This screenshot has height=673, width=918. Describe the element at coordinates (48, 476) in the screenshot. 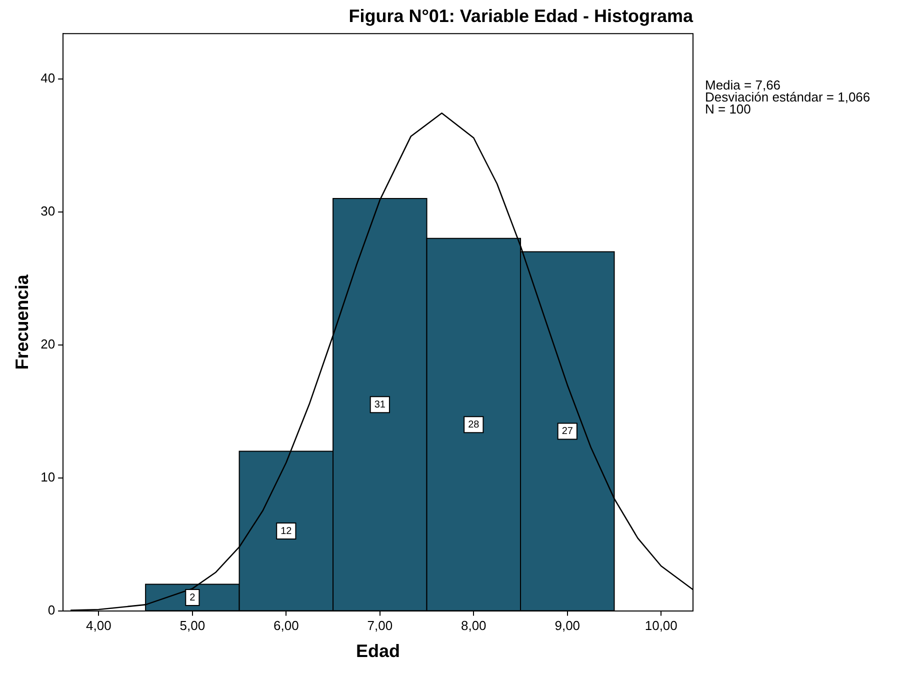

I see `y-tick-label: 10` at that location.